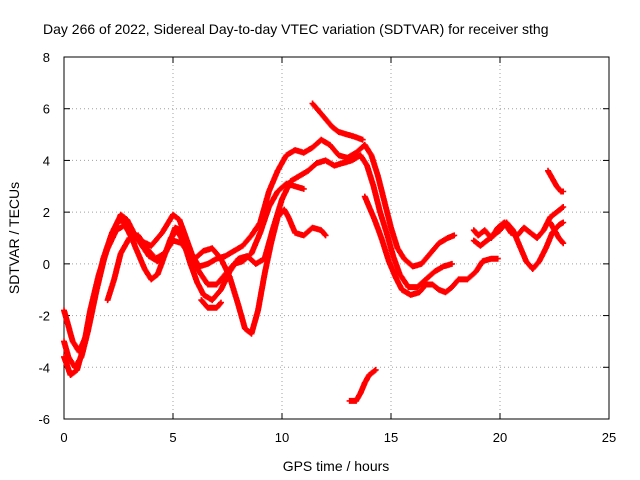 The width and height of the screenshot is (640, 480). What do you see at coordinates (282, 437) in the screenshot?
I see `x-tick-label: 10` at bounding box center [282, 437].